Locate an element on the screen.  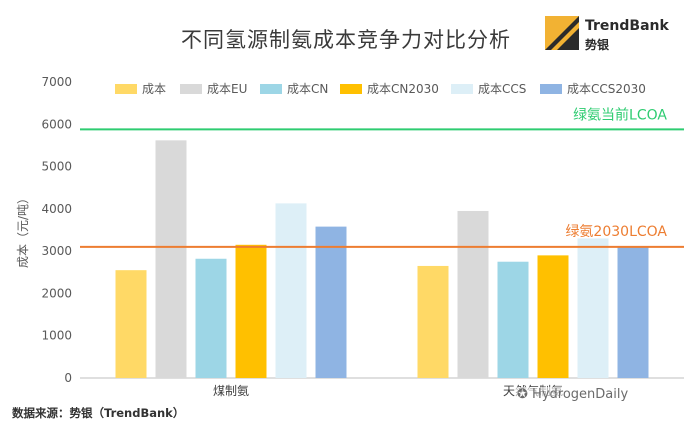
y-axis-label: 成本（元/吨） is located at coordinates (23, 230).